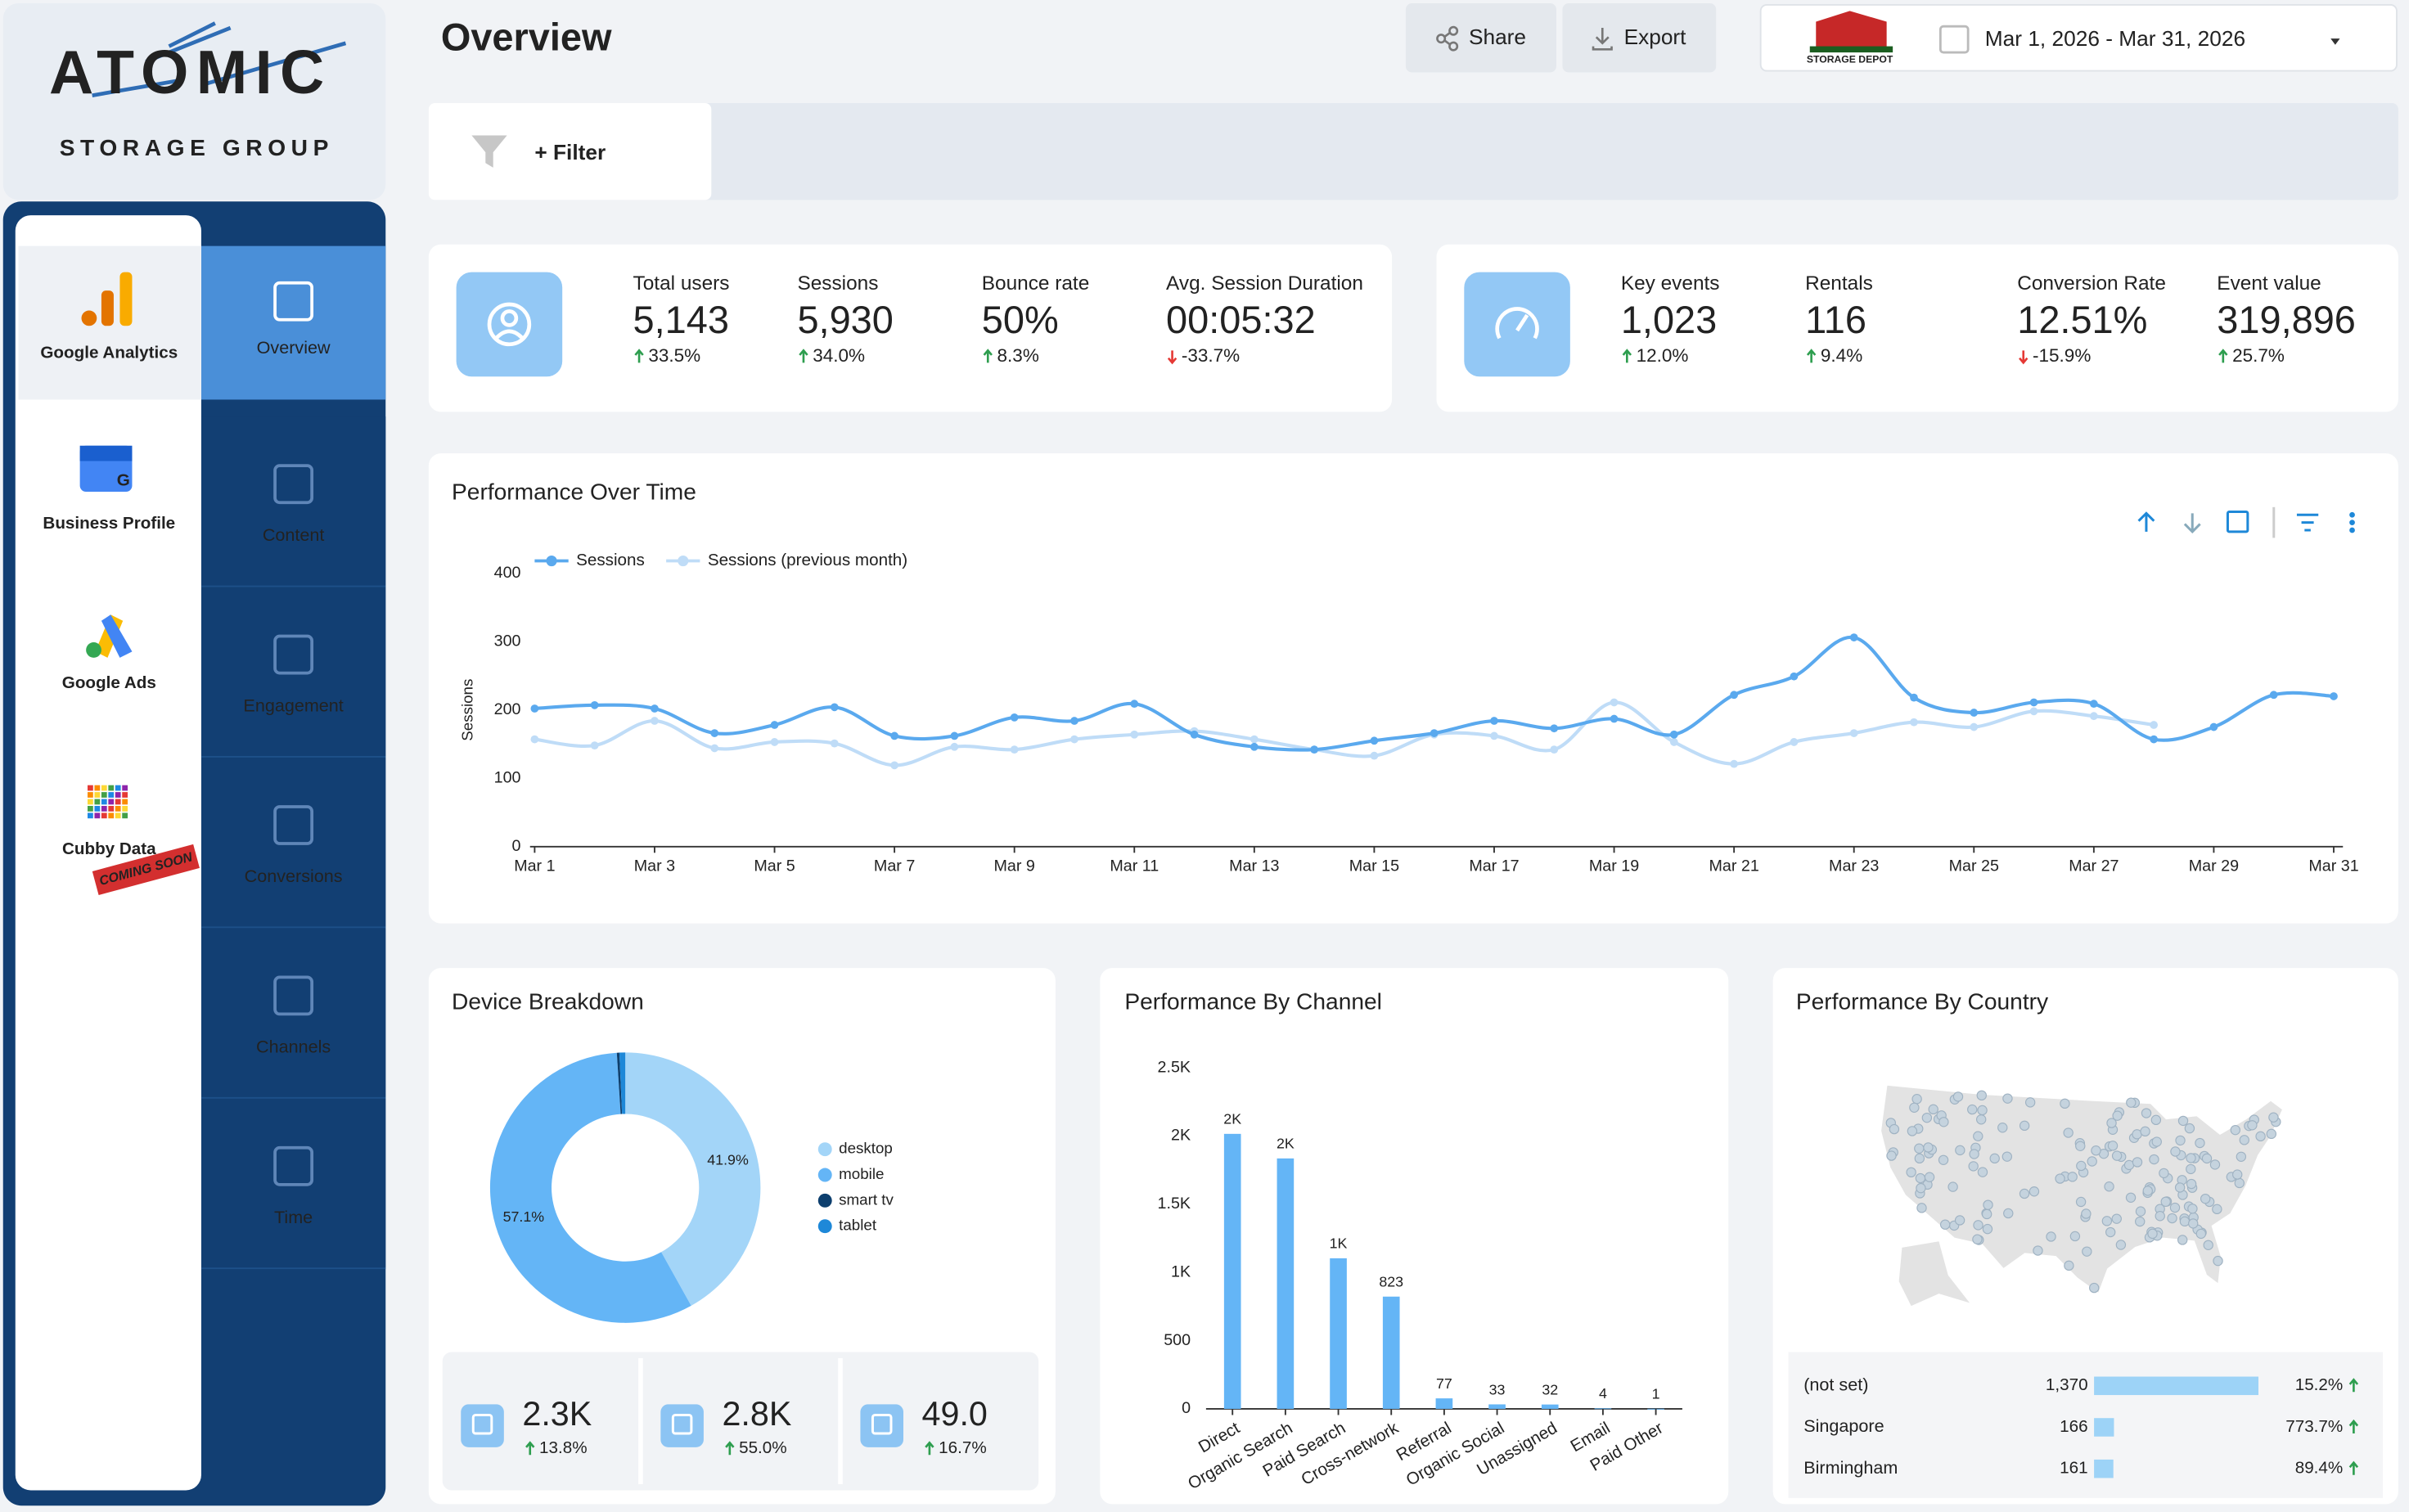 Image resolution: width=2409 pixels, height=1512 pixels. What do you see at coordinates (2073, 1427) in the screenshot?
I see `row-value: 166` at bounding box center [2073, 1427].